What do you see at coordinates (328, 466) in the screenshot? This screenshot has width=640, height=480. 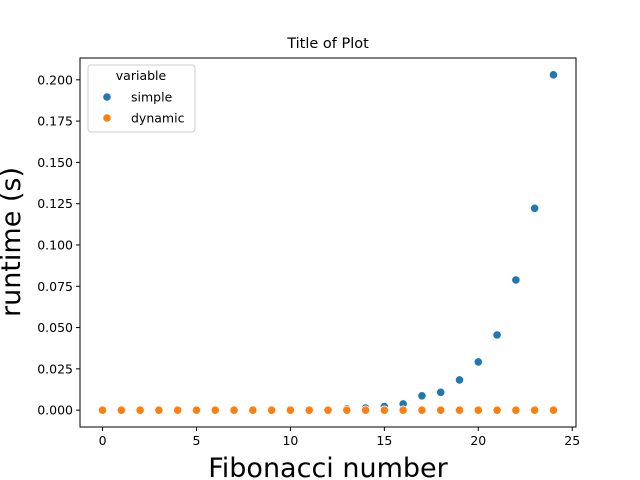 I see `x-axis-label: Fibonacci number` at bounding box center [328, 466].